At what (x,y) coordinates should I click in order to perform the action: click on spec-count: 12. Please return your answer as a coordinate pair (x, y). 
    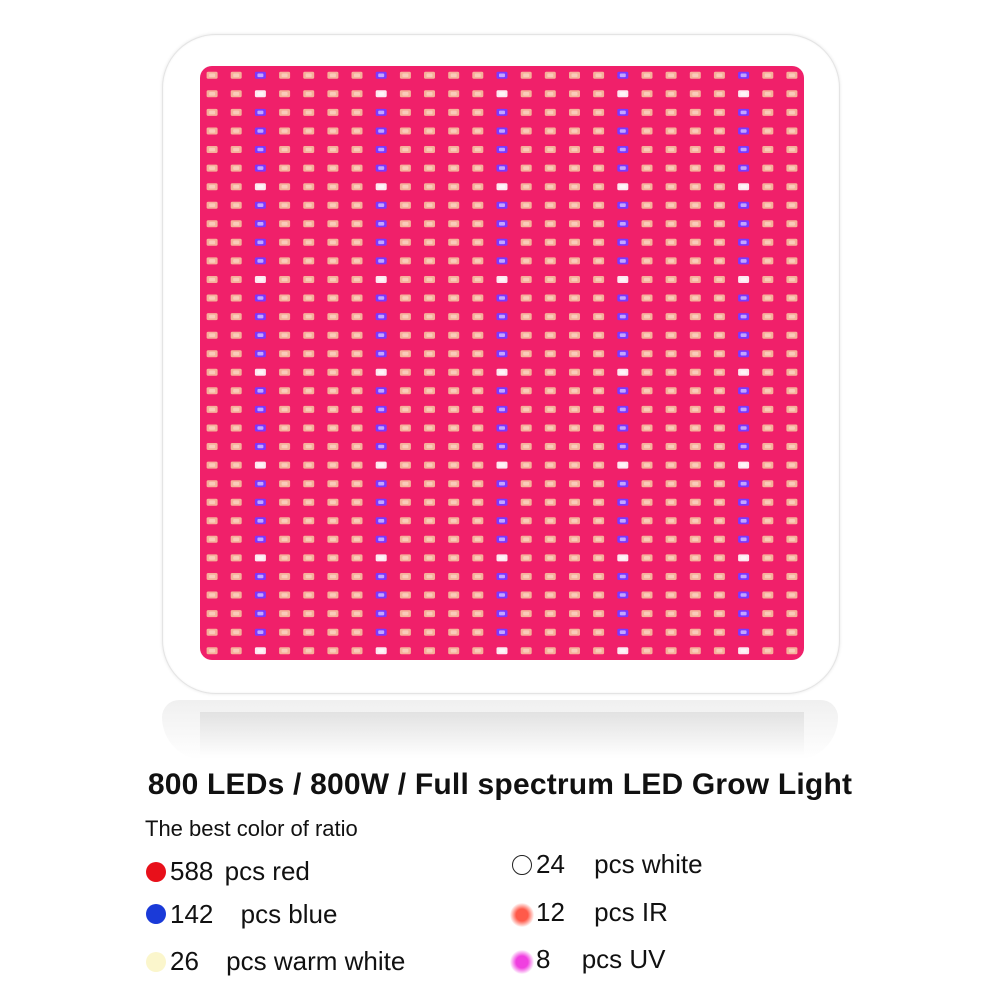
    Looking at the image, I should click on (550, 912).